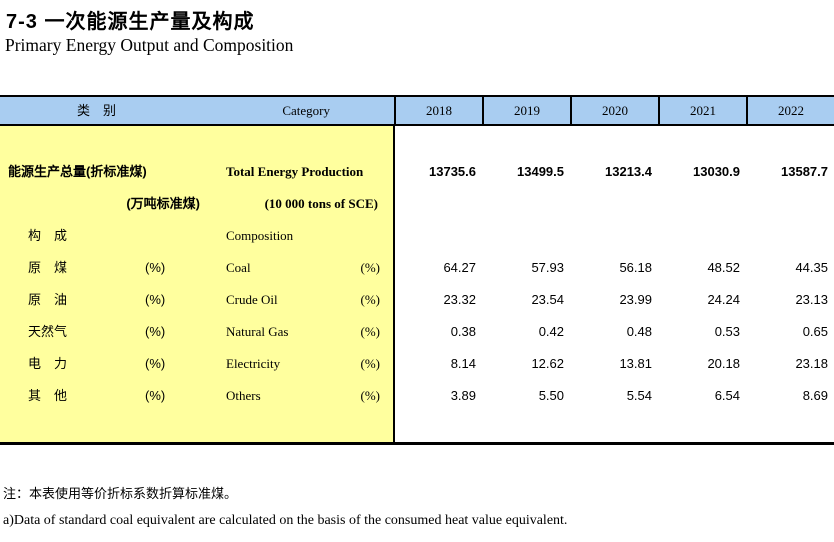 This screenshot has width=834, height=542. Describe the element at coordinates (463, 331) in the screenshot. I see `value-cell: 0.38` at that location.